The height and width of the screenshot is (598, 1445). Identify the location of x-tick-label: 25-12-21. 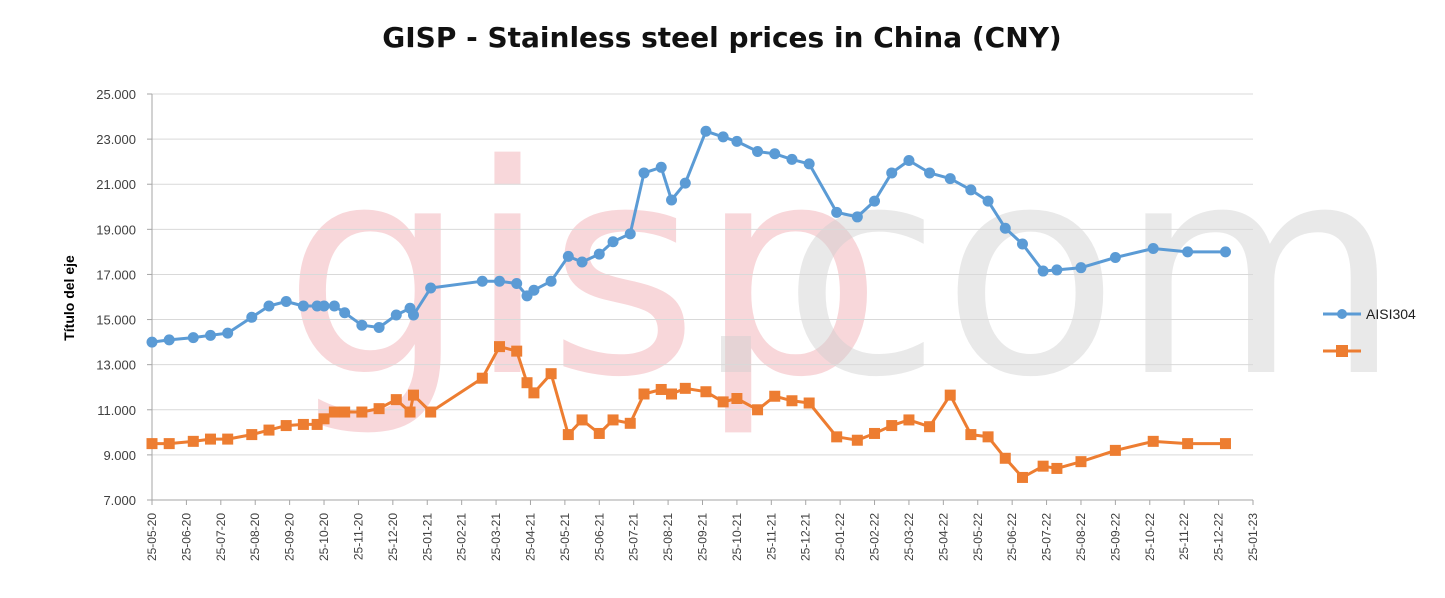
(806, 537).